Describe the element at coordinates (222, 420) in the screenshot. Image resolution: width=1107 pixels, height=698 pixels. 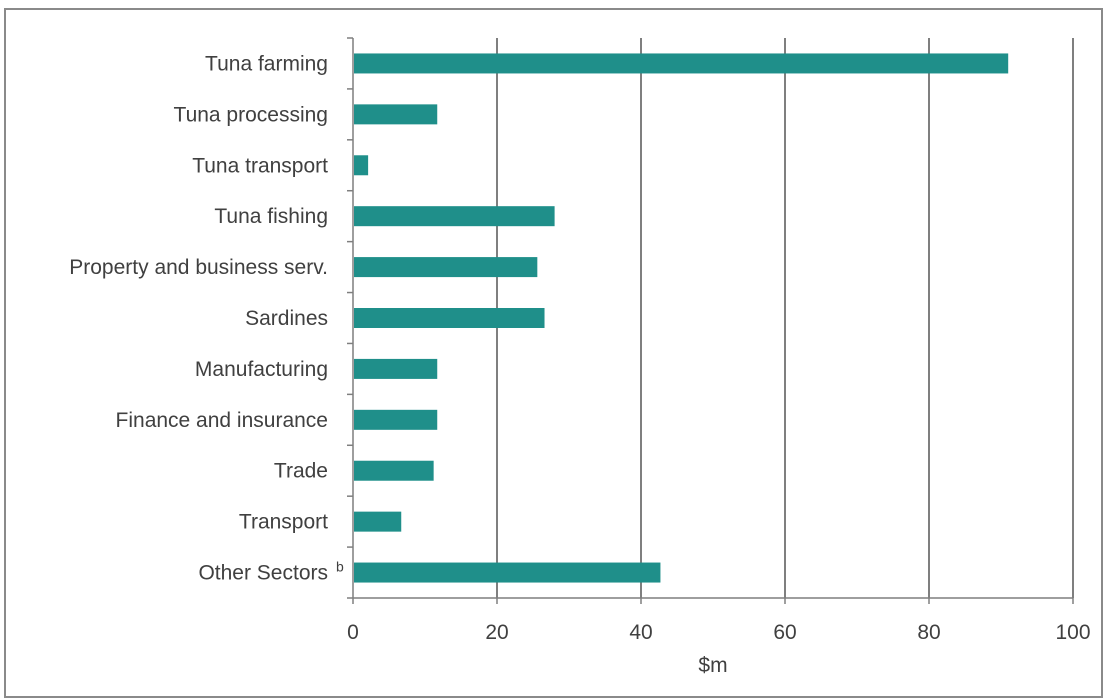
I see `category-label: Finance and insurance` at that location.